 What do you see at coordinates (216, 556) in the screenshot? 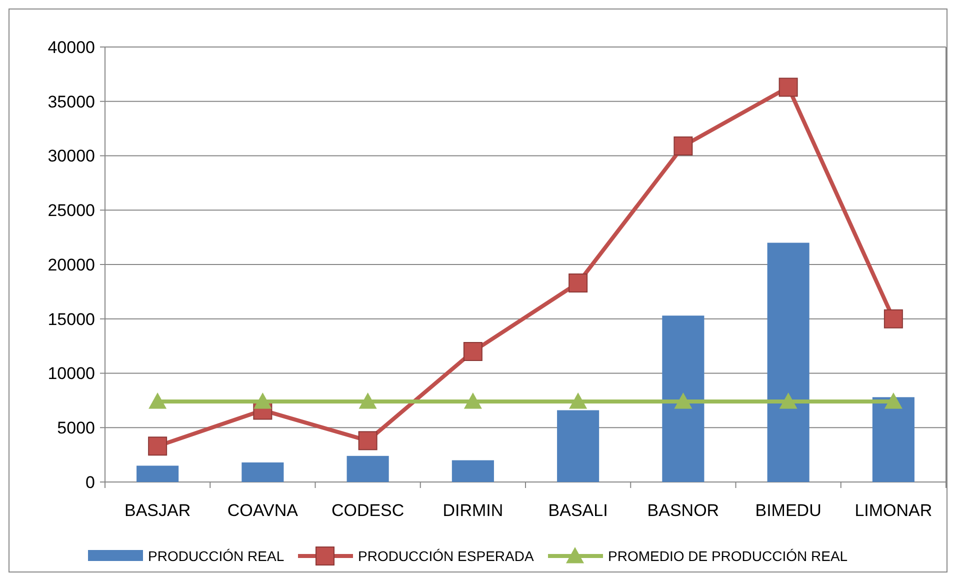
I see `legend-label: PRODUCCIÓN REAL` at bounding box center [216, 556].